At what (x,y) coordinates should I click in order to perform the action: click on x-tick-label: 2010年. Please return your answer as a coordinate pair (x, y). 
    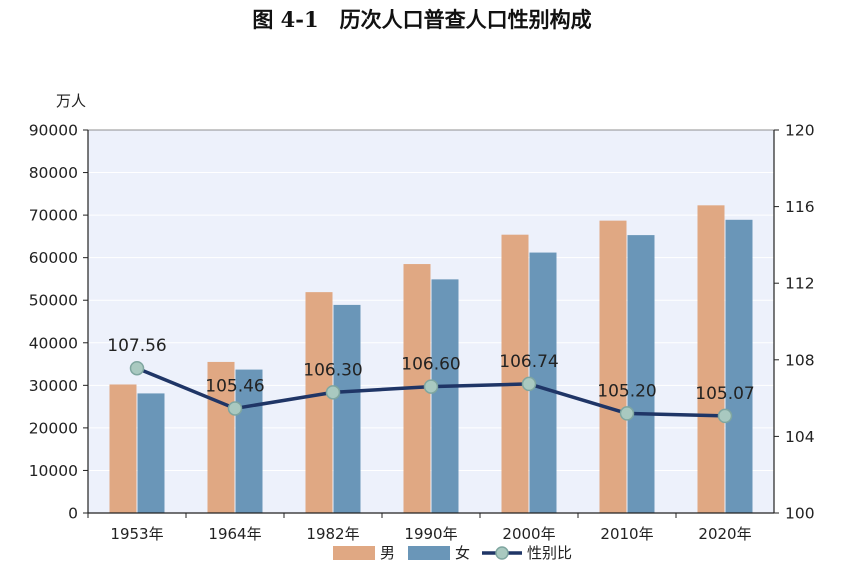
    Looking at the image, I should click on (626, 534).